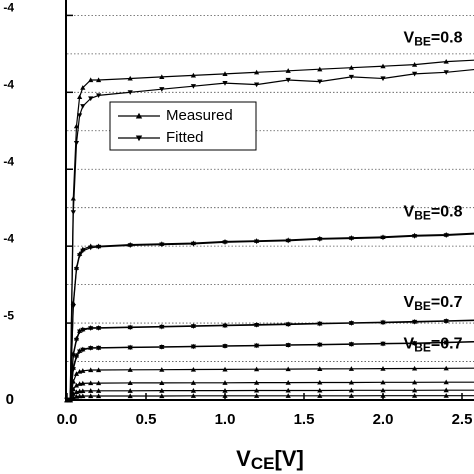  I want to click on x-tick-label: 0.0, so click(67, 419).